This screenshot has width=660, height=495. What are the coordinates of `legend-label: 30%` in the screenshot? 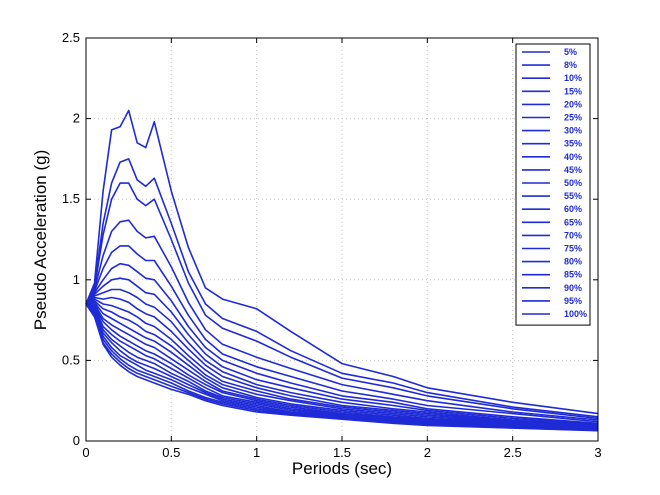 It's located at (573, 131).